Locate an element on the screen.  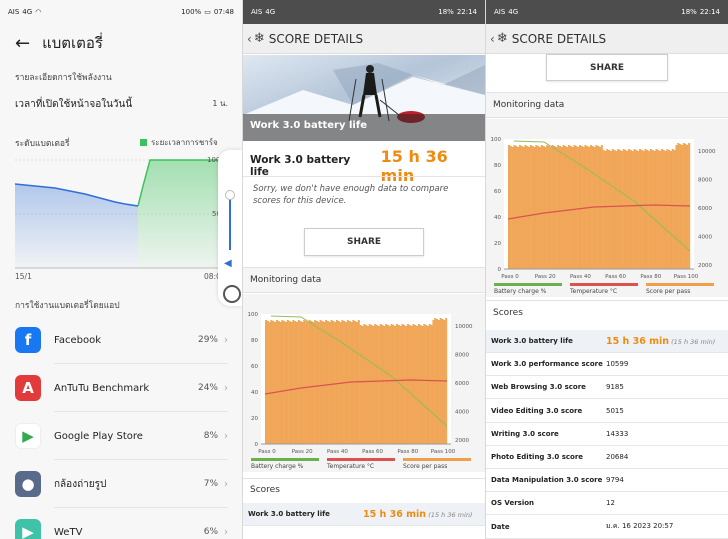
speaker-icon: ◀ is located at coordinates (228, 263).